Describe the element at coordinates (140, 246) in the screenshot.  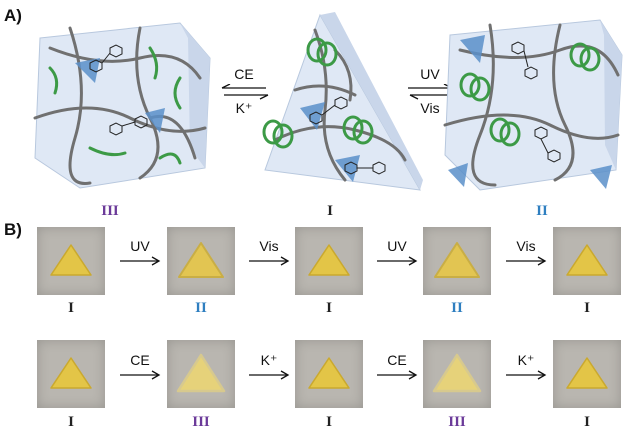
I see `row1-arrow-label-1: UV` at that location.